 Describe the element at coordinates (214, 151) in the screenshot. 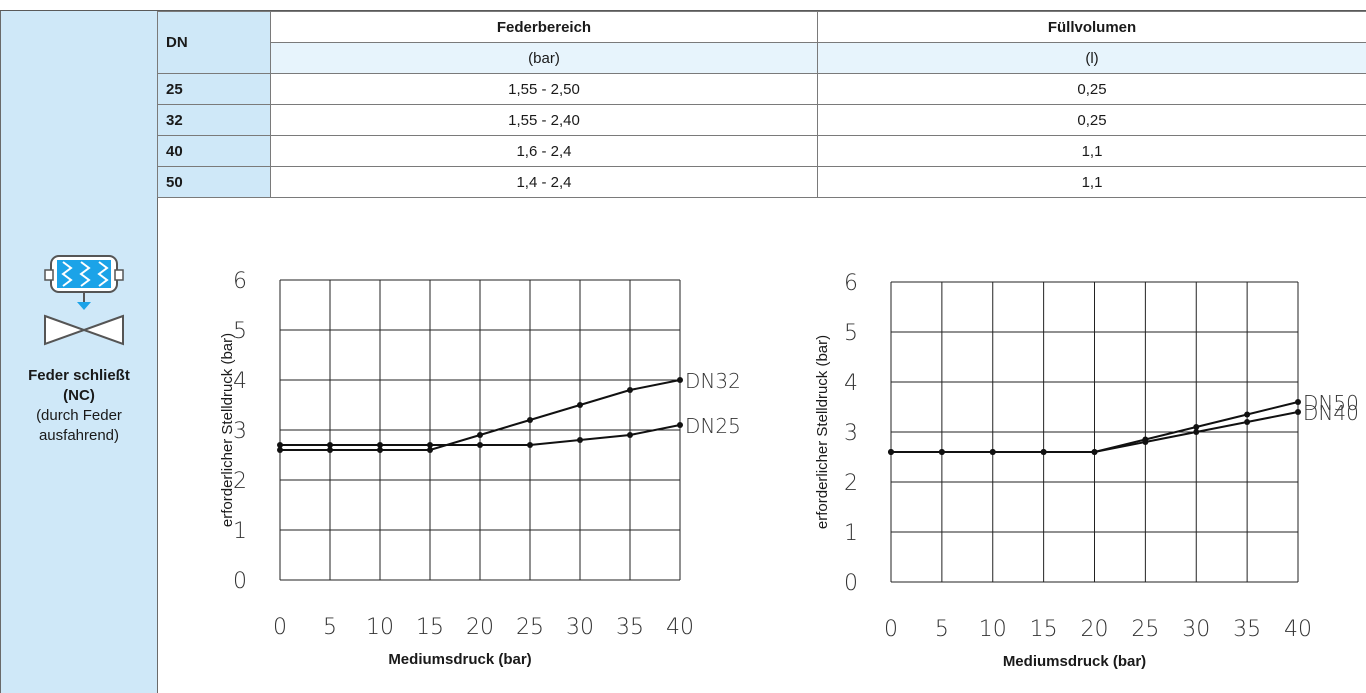

I see `dn-cell: 40` at that location.